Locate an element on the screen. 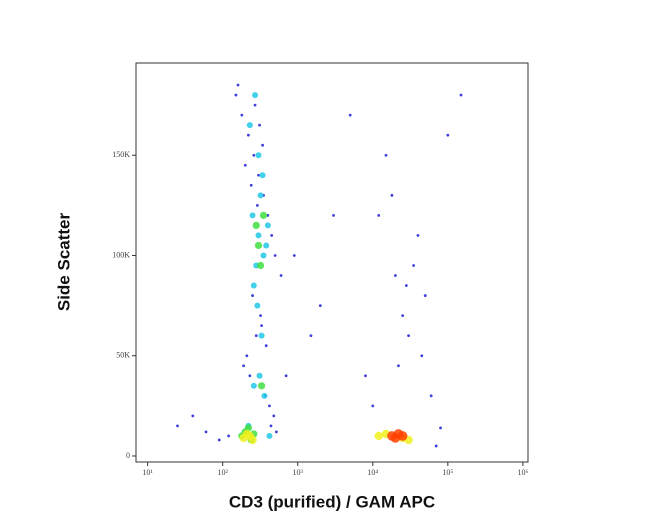 The image size is (650, 530). y-tick-label: 0 is located at coordinates (128, 455).